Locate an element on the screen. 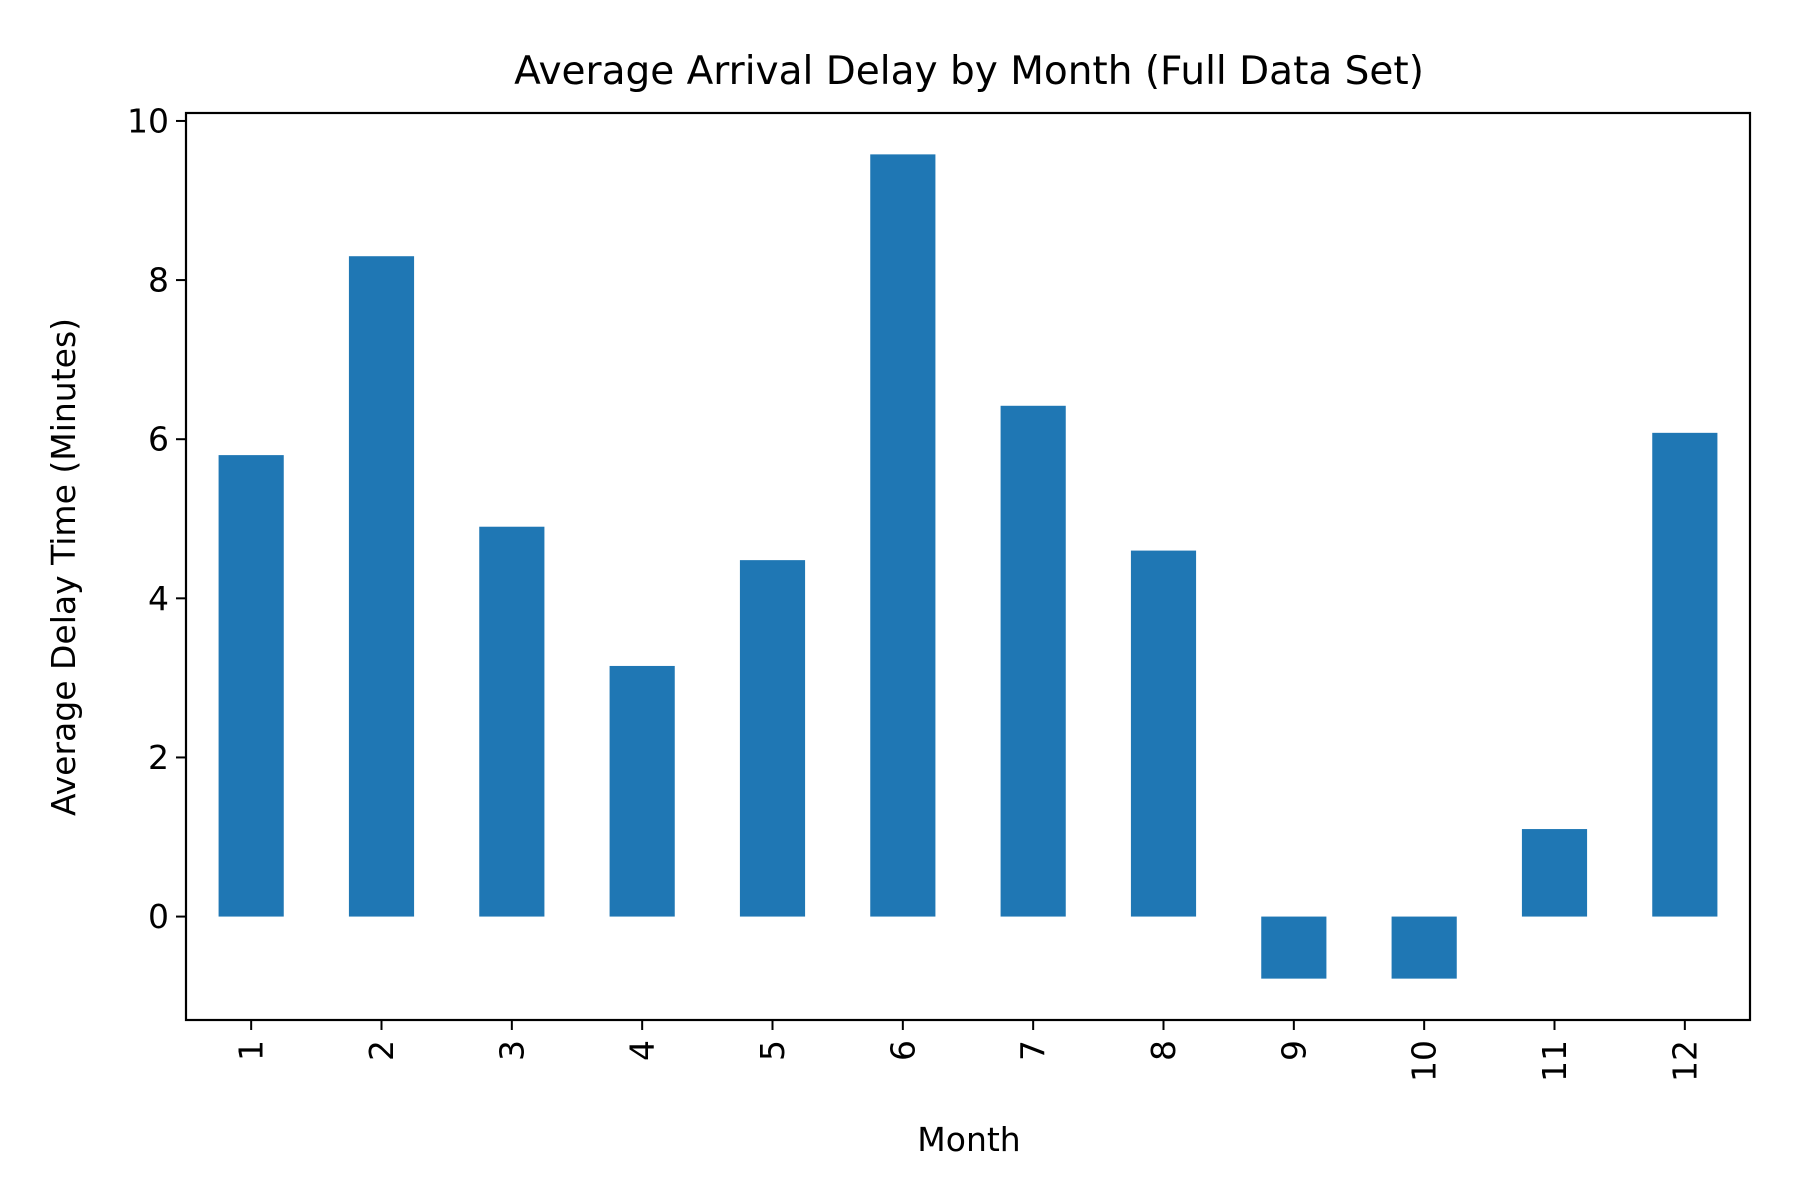 The width and height of the screenshot is (1800, 1200). x-tick-label: 1 is located at coordinates (251, 1050).